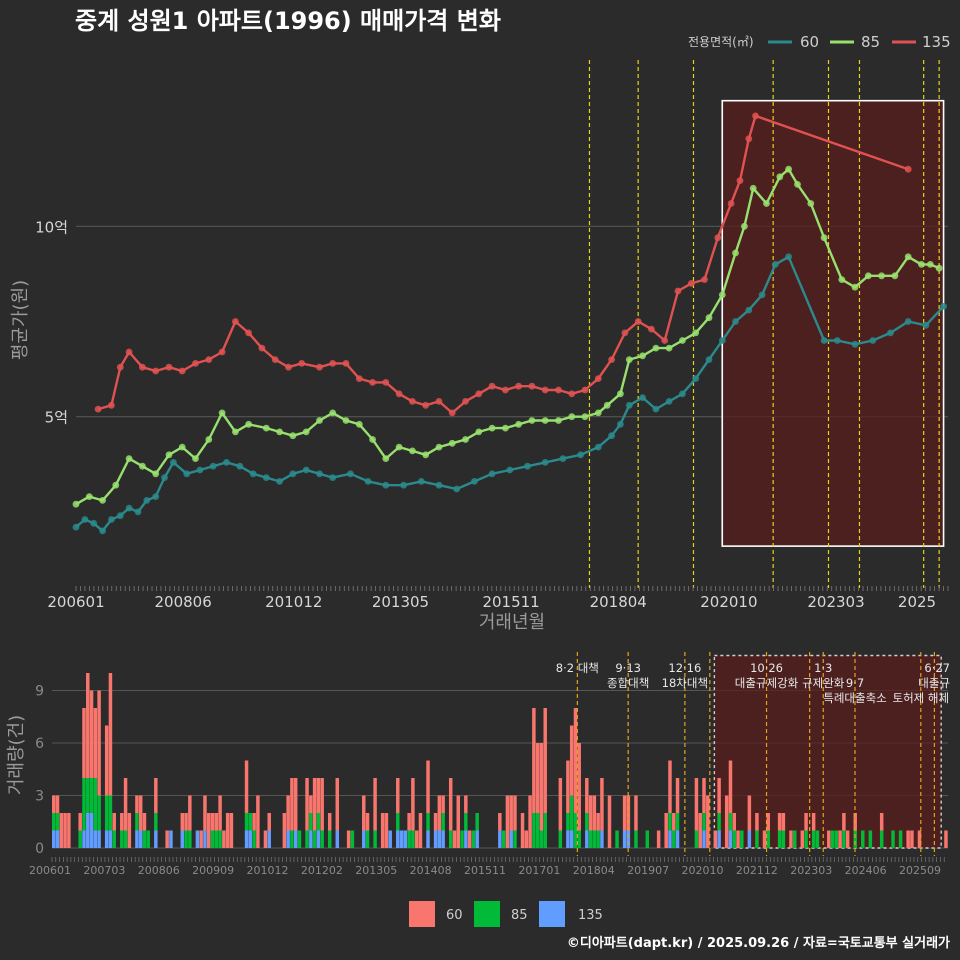 This screenshot has height=960, width=960. Describe the element at coordinates (431, 870) in the screenshot. I see `volume-x-tick-label-7: 201408` at that location.